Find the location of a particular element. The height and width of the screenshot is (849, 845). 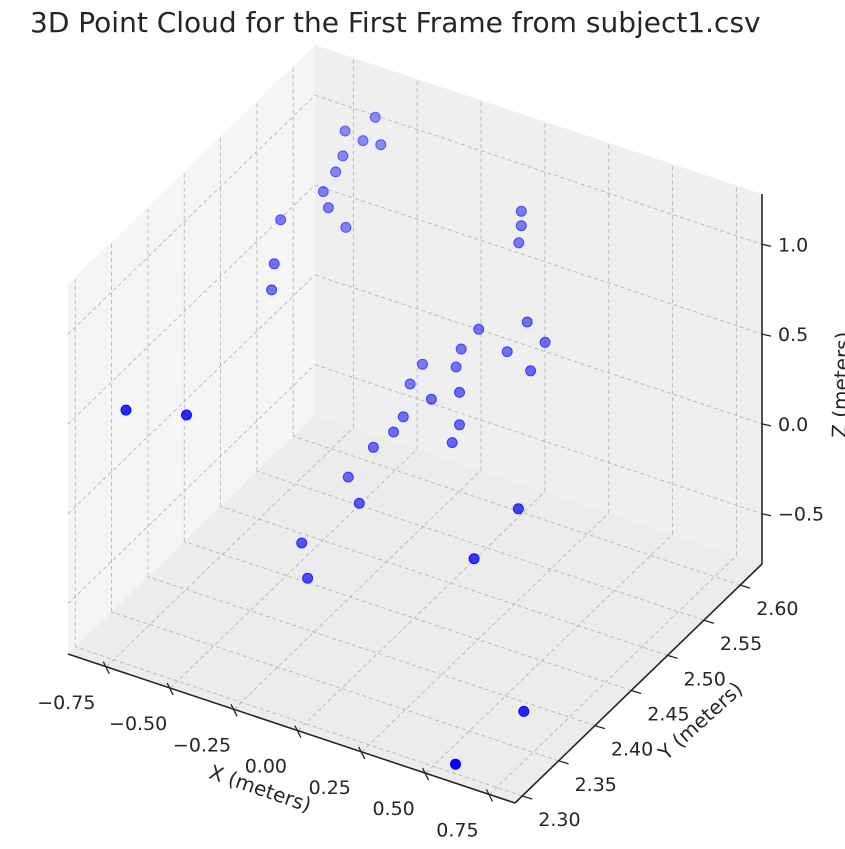

z-tick-label: −0.5 is located at coordinates (801, 515).